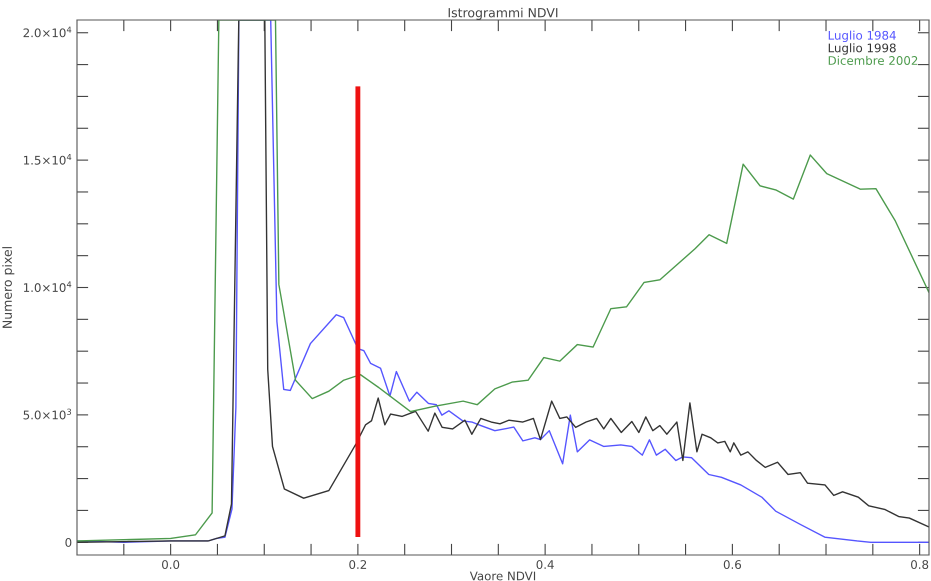  I want to click on x-tick-label: 0.6, so click(733, 564).